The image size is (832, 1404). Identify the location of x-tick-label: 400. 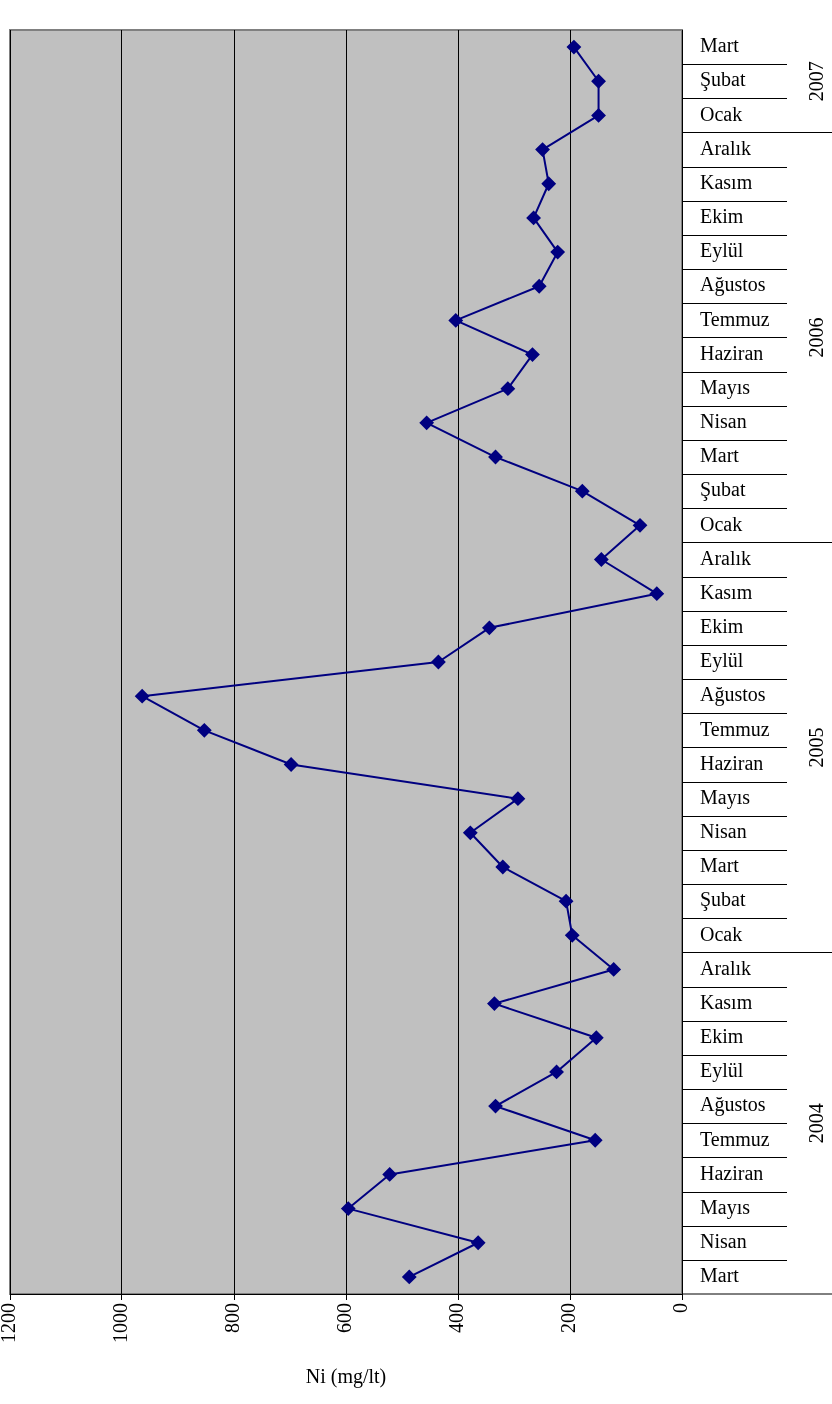
(456, 1318).